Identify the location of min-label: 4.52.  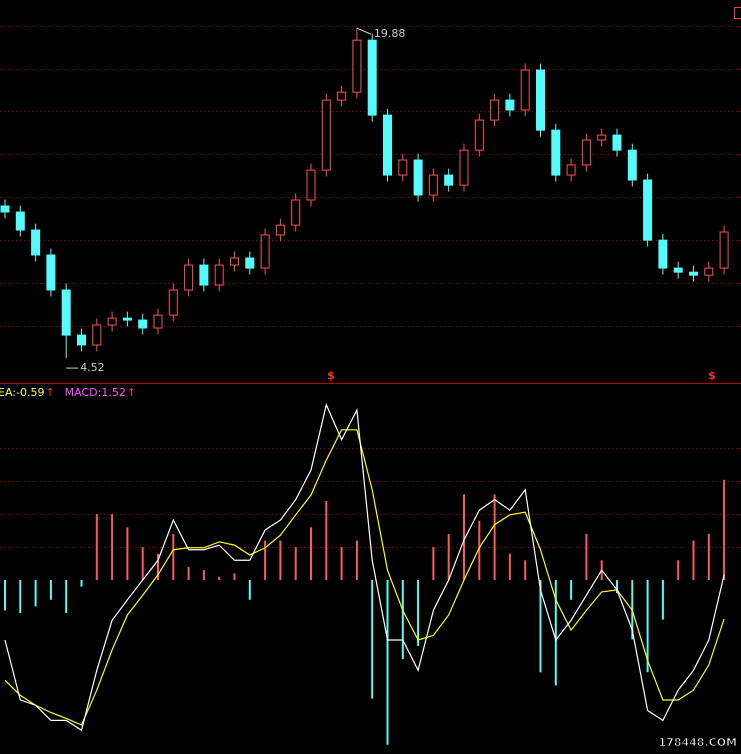
(92, 367).